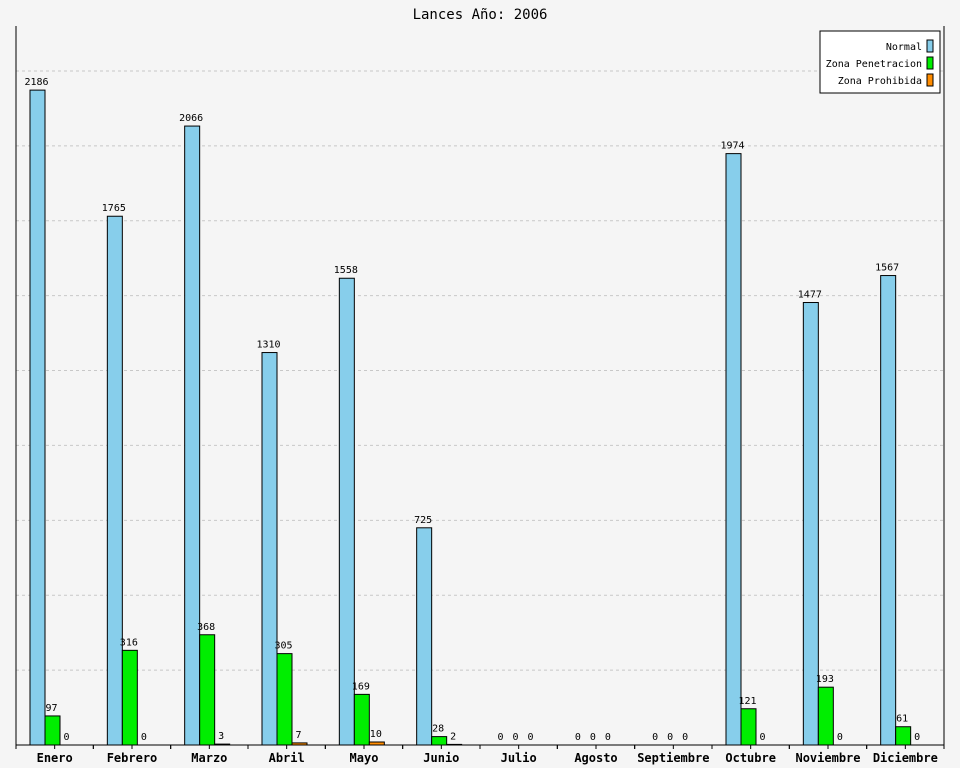 This screenshot has width=960, height=768. I want to click on x-tick-label: Diciembre, so click(905, 758).